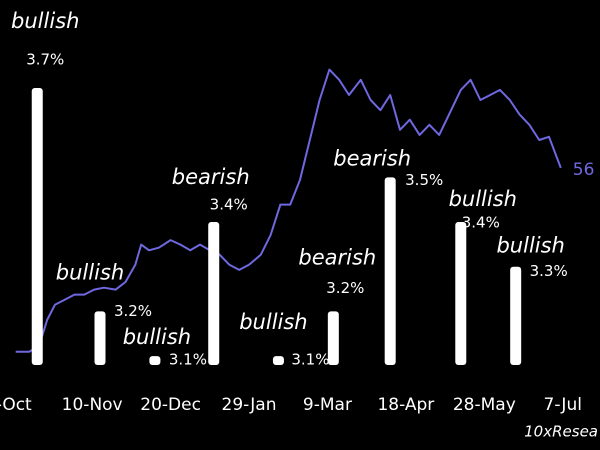  What do you see at coordinates (327, 405) in the screenshot?
I see `x-tick-label: 9-Mar` at bounding box center [327, 405].